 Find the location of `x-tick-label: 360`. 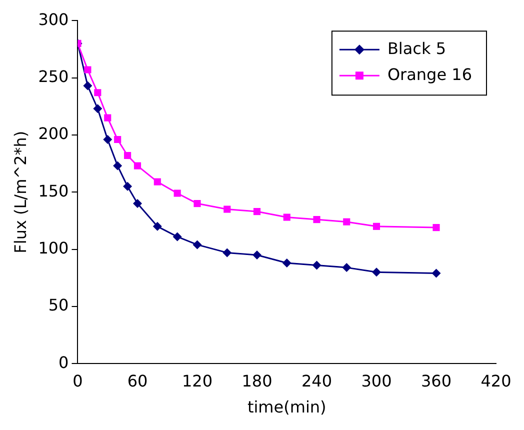

x-tick-label: 360 is located at coordinates (436, 380).